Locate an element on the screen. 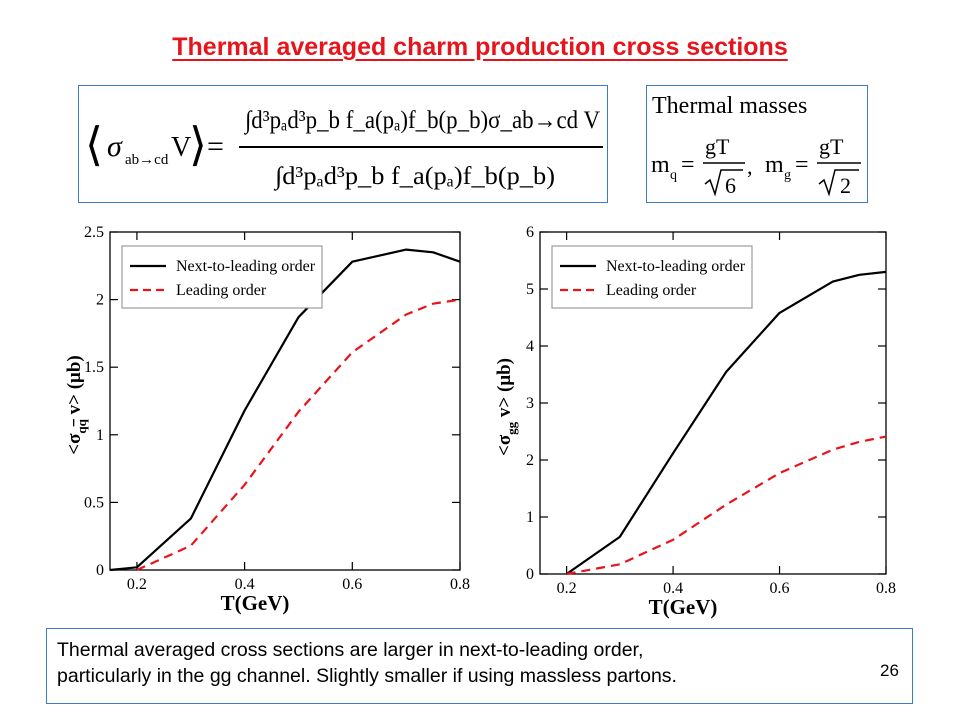 The height and width of the screenshot is (720, 960). y-tick-label: 6 is located at coordinates (530, 232).